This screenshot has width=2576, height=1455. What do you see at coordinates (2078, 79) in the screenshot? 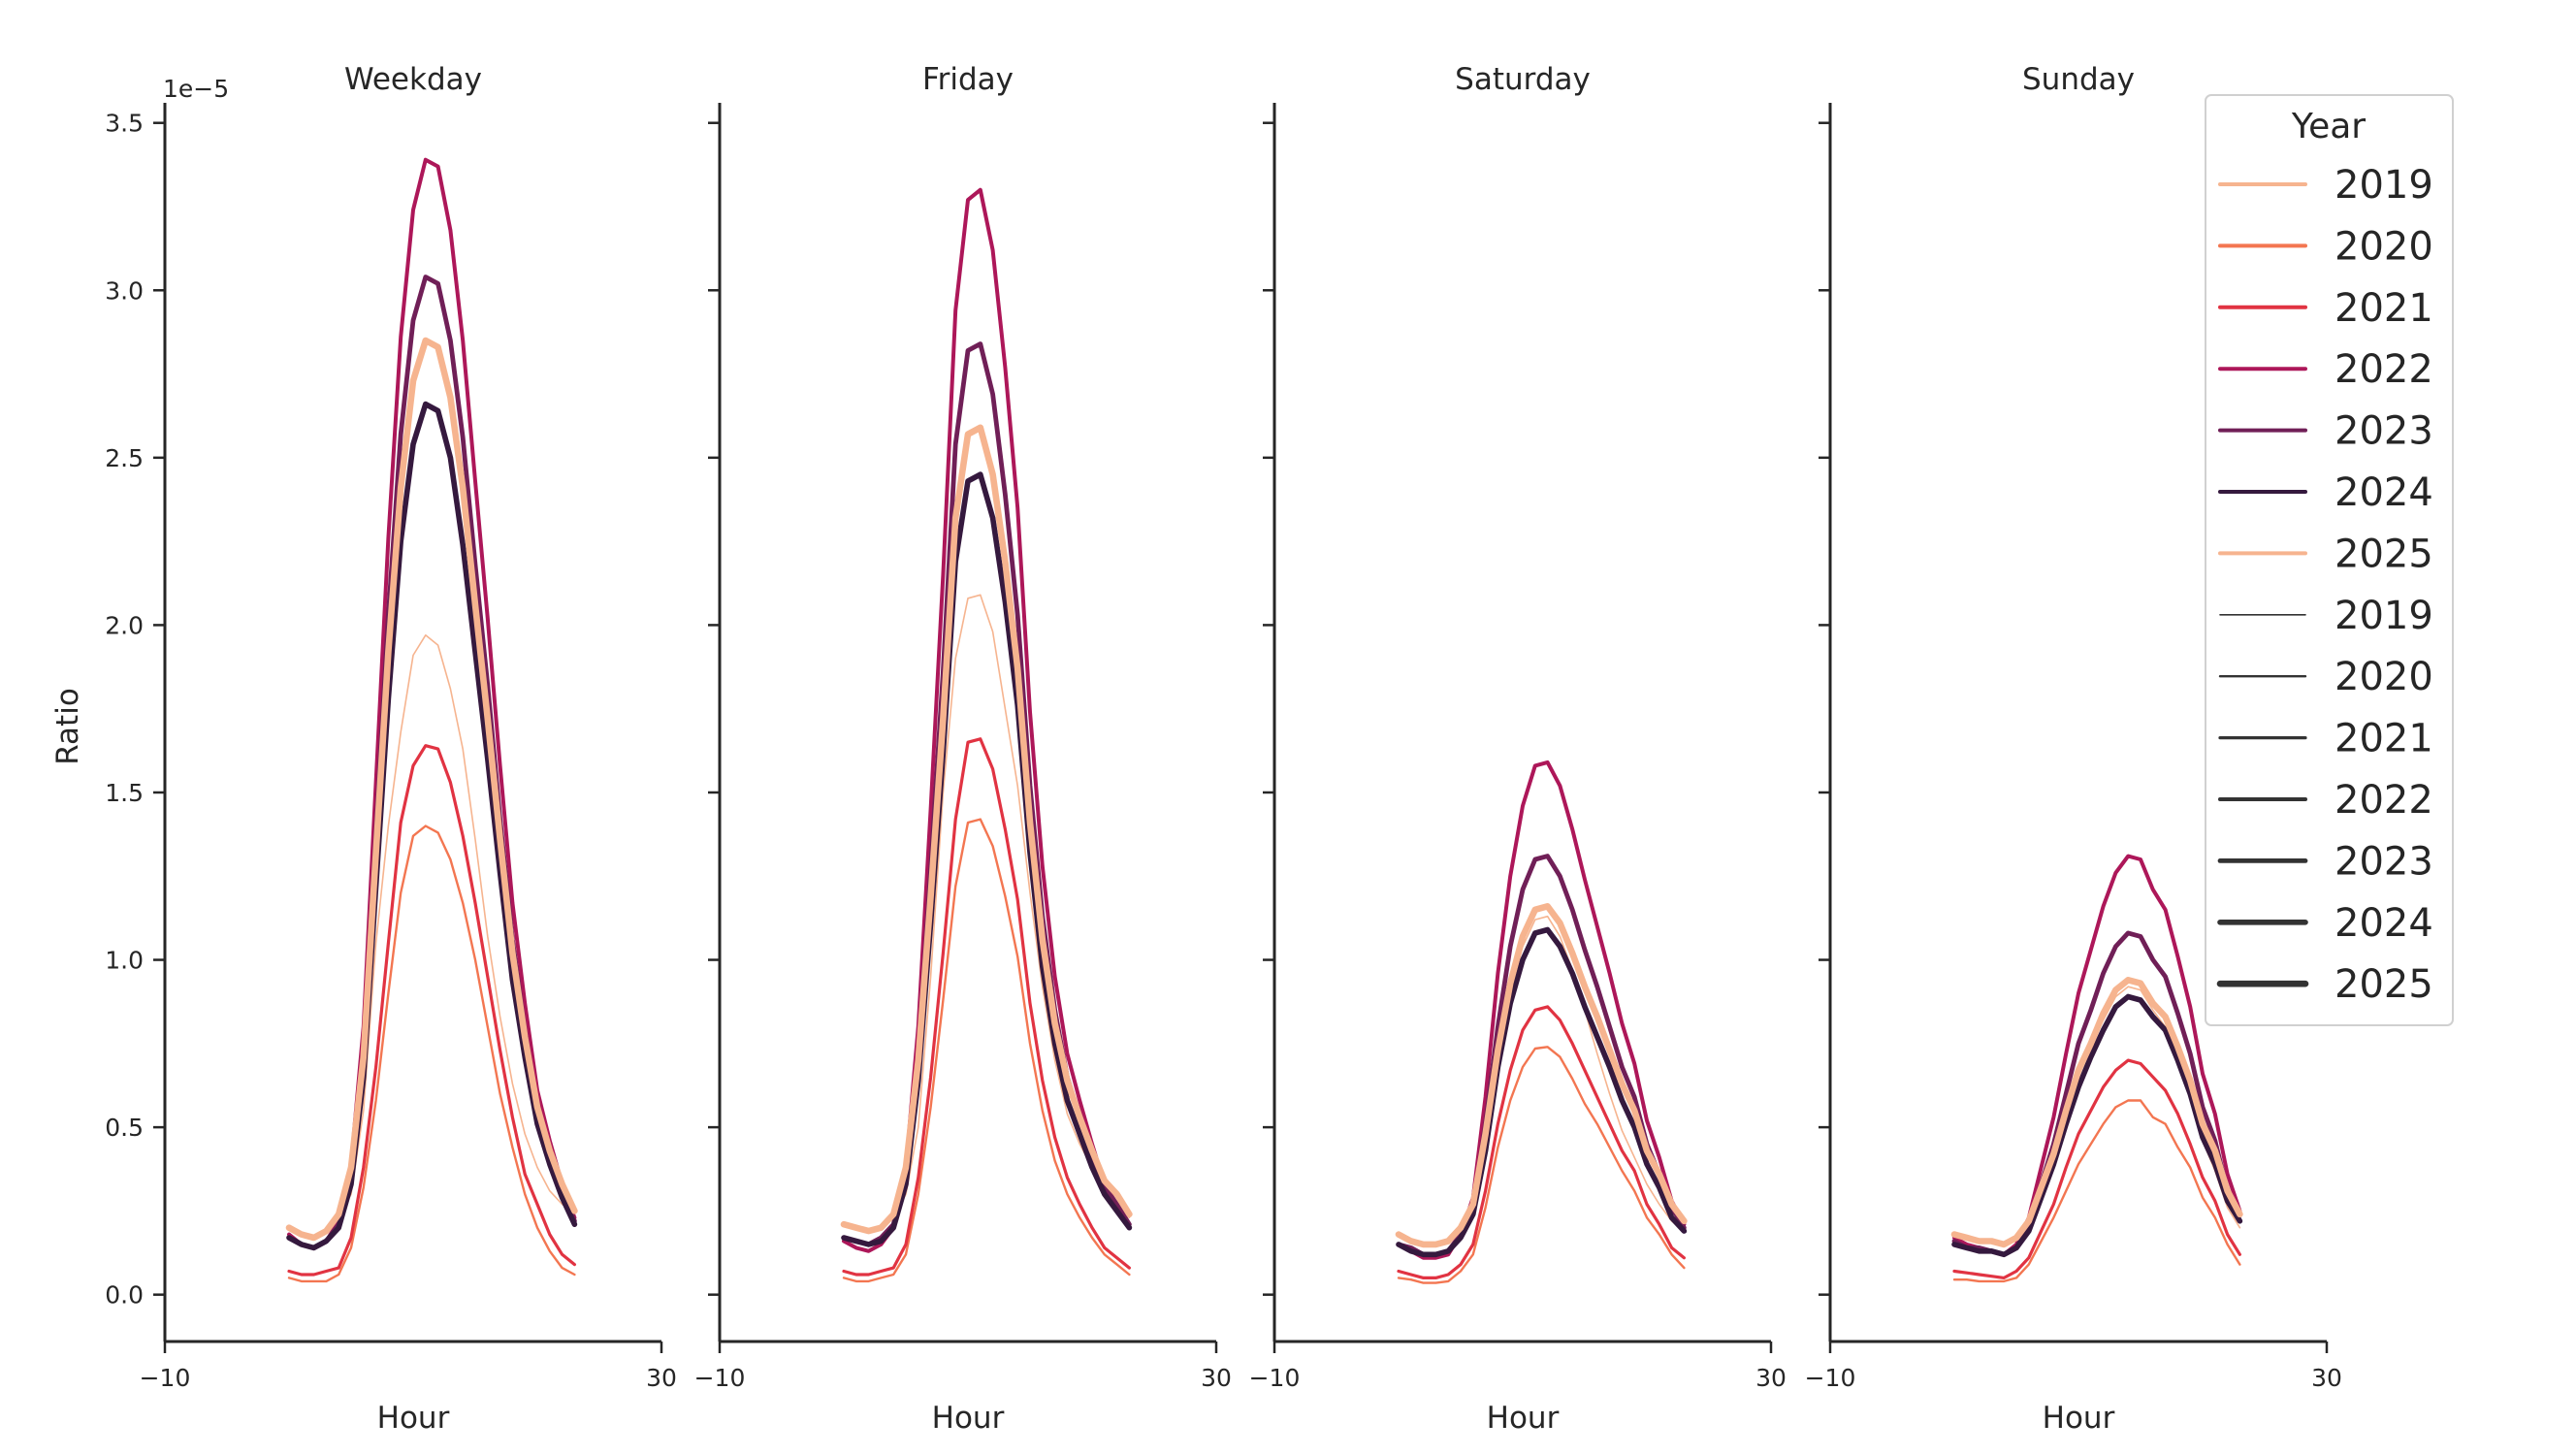
I see `panel-title: Sunday` at bounding box center [2078, 79].